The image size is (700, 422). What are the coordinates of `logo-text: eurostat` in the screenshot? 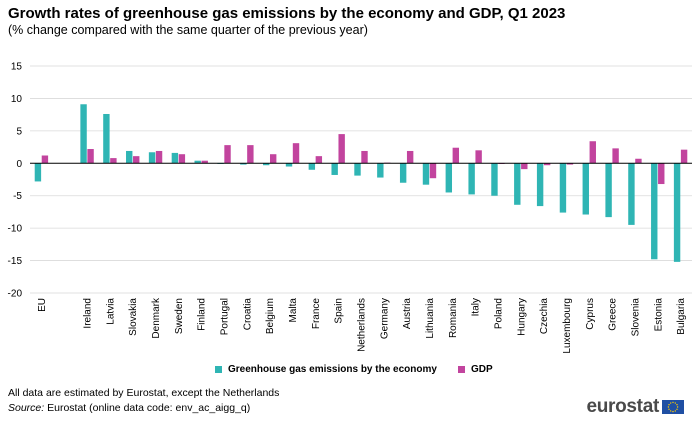 It's located at (622, 406).